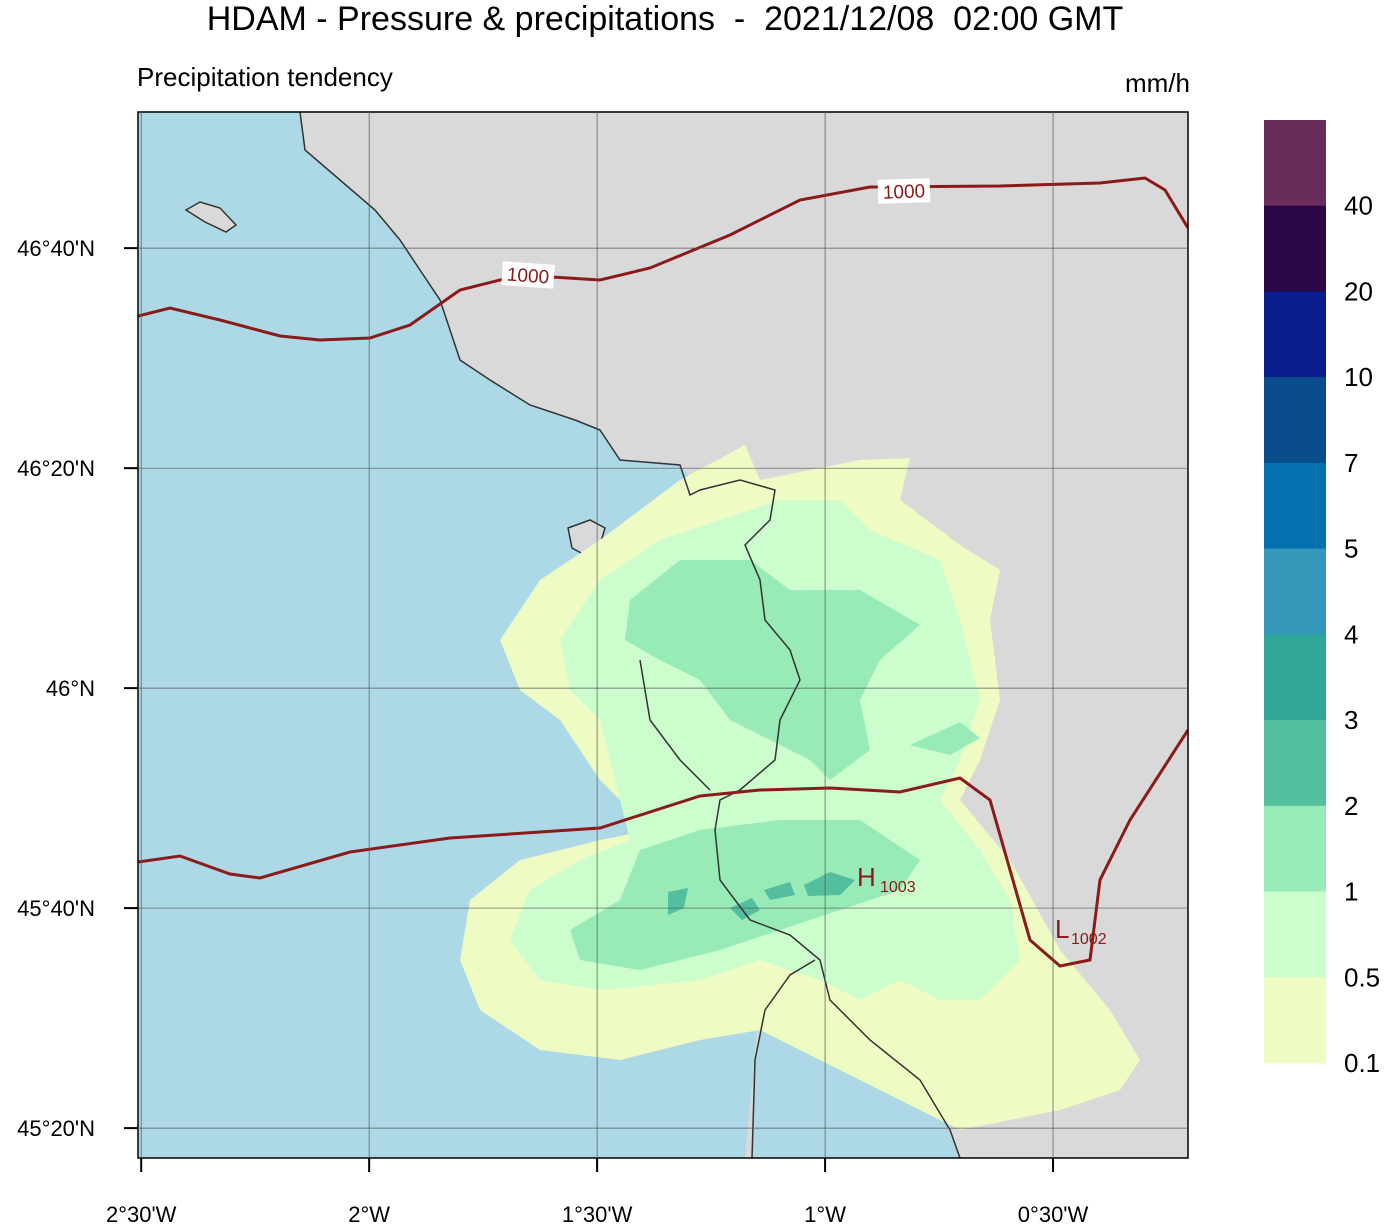 This screenshot has height=1225, width=1386. What do you see at coordinates (1351, 549) in the screenshot?
I see `colorbar-label: 5` at bounding box center [1351, 549].